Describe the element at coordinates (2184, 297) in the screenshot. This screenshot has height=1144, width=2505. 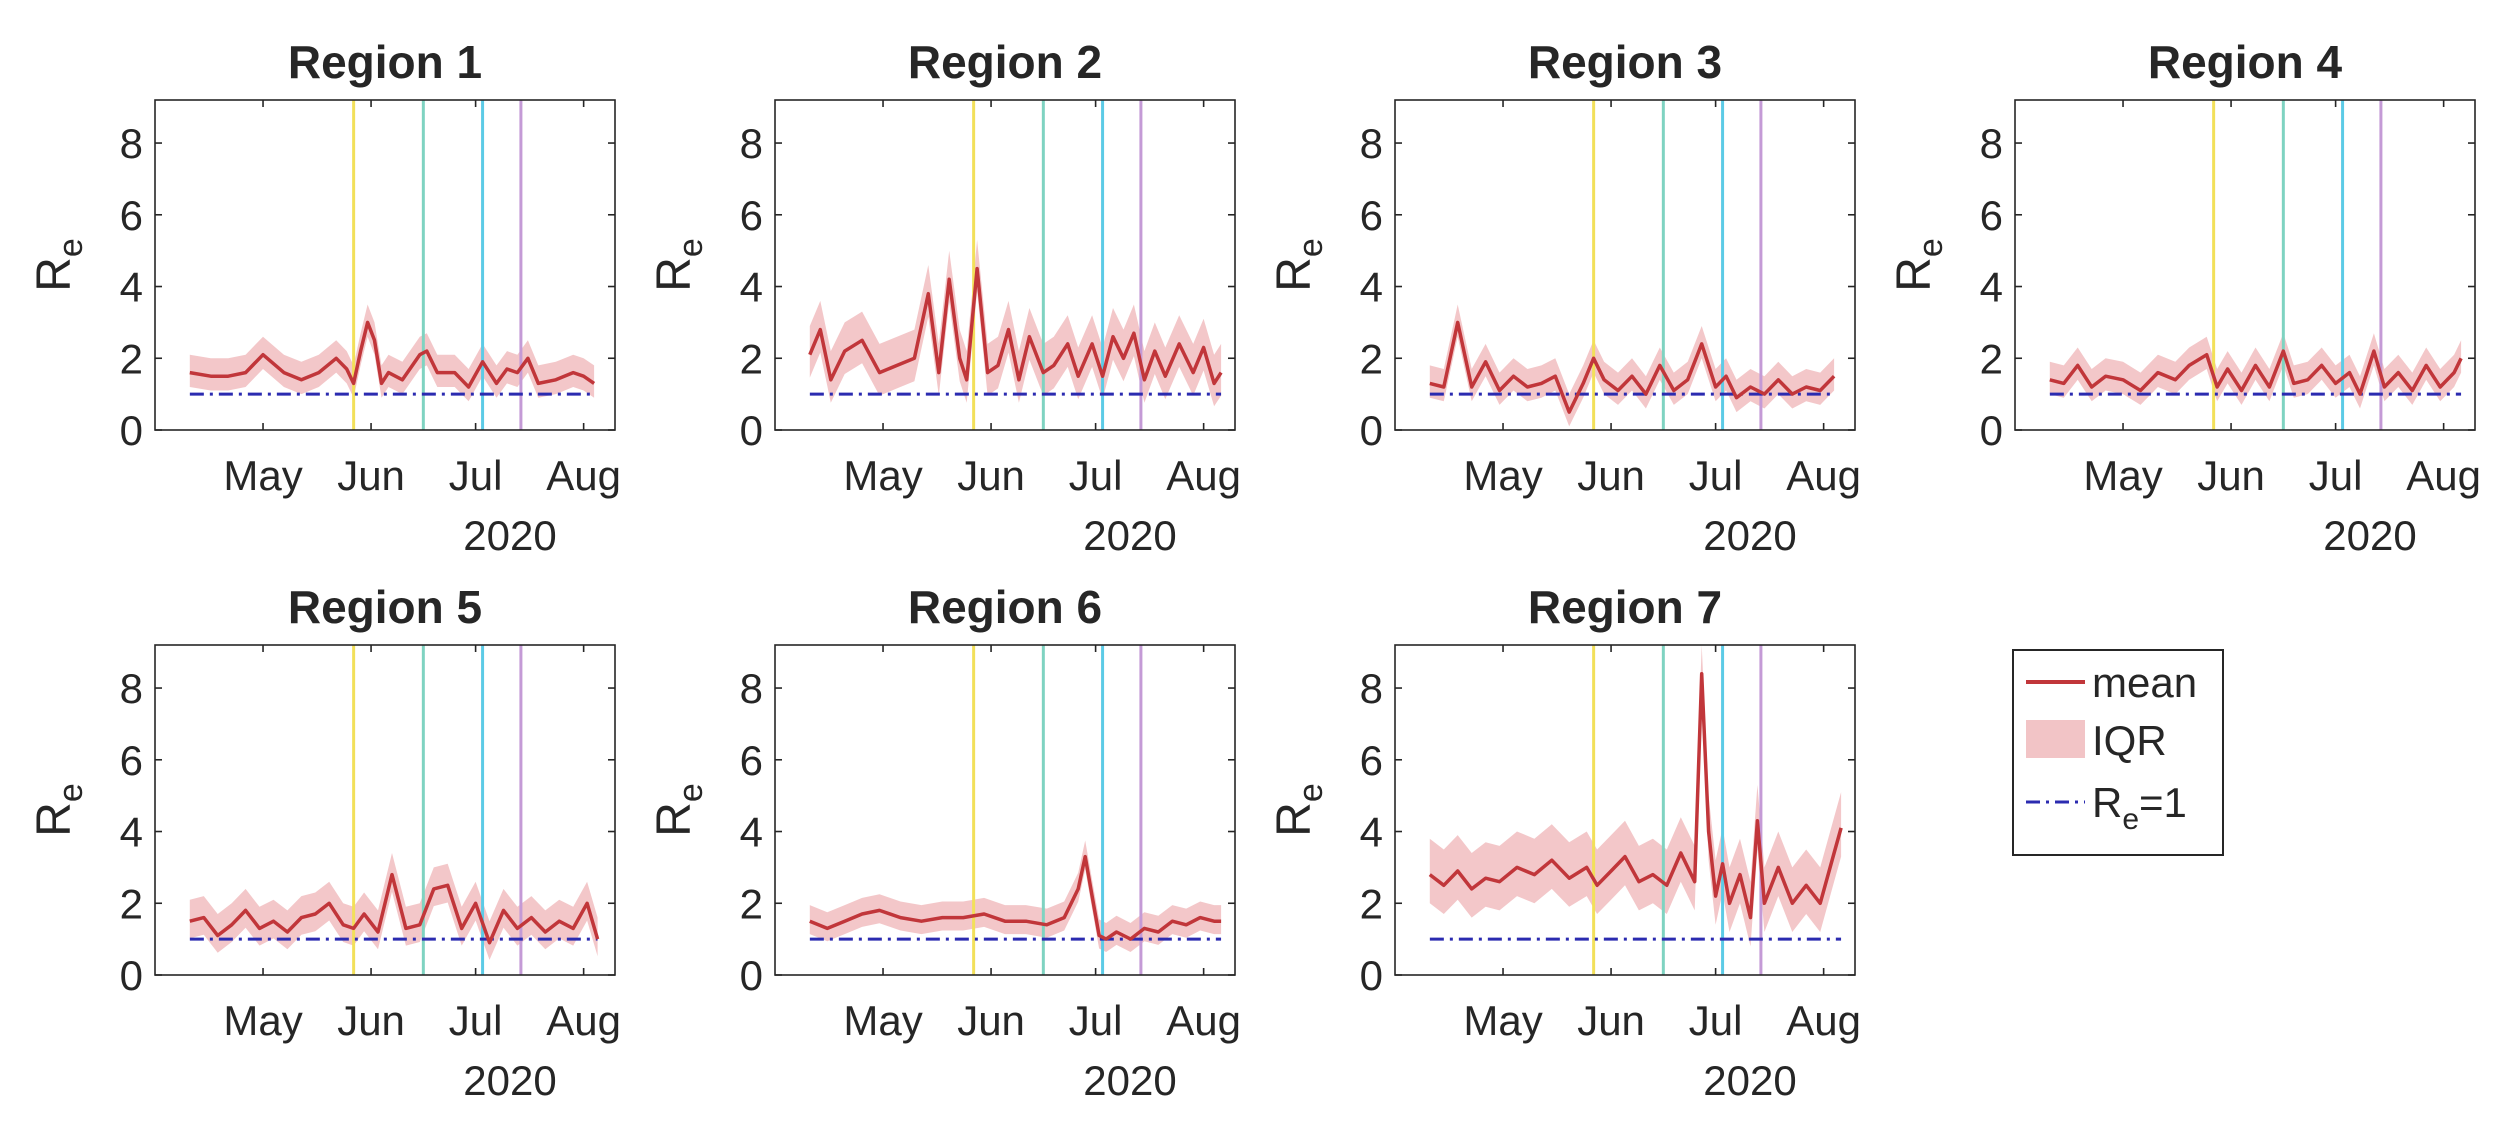
I see `panel-region-4: 0 2 4 6 8 May Jun Jul Aug 2020 Region 4 Re` at that location.